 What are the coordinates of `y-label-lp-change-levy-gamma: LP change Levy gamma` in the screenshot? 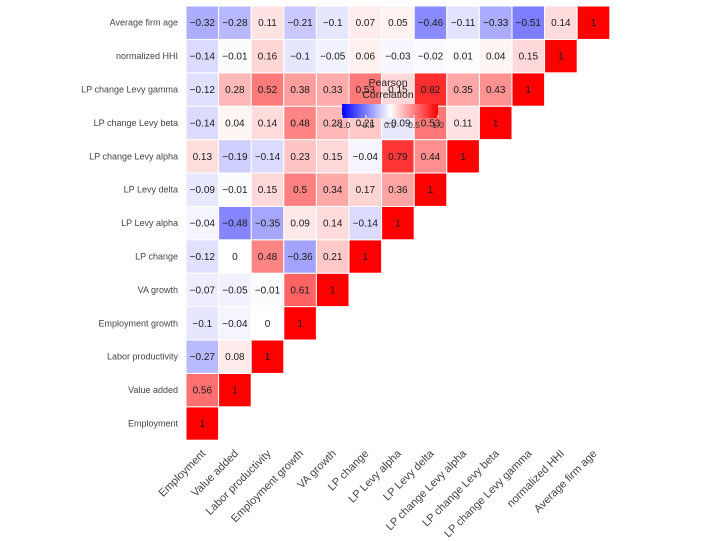 It's located at (129, 90).